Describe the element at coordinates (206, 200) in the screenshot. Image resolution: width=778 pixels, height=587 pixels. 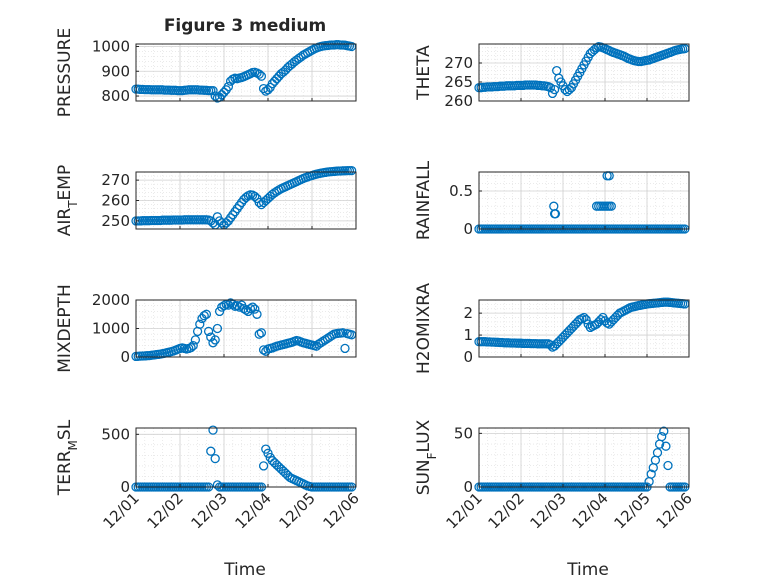
I see `subplot-3: 250 260 270 AIRTEMP` at that location.